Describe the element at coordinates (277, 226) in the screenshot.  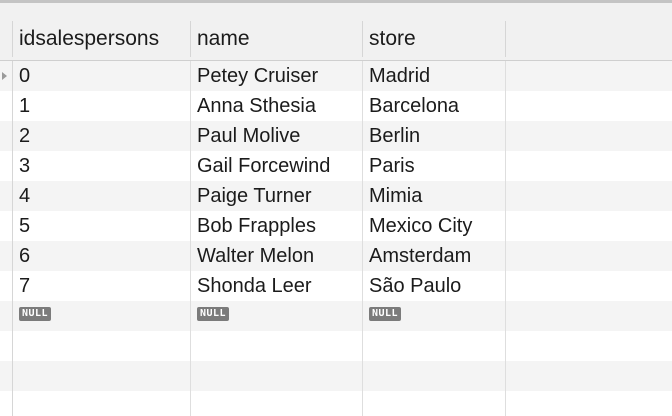
I see `cell-name: Bob Frapples` at that location.